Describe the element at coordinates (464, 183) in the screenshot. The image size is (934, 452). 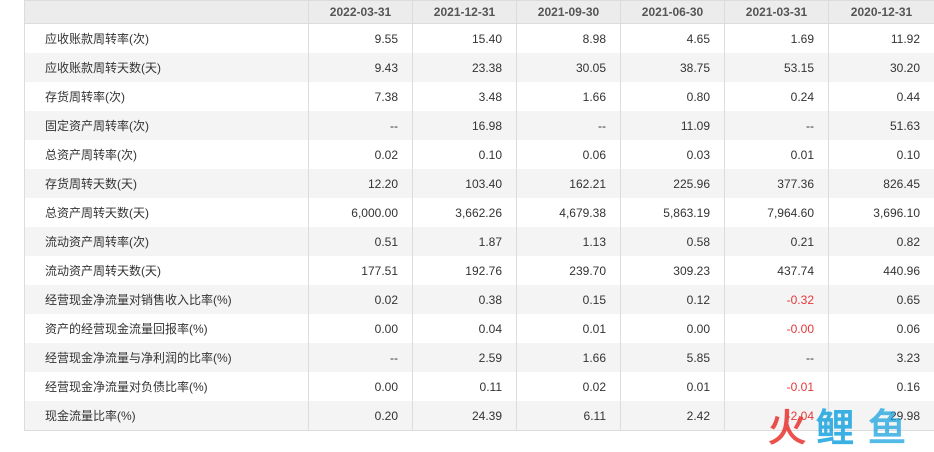
I see `value-cell: 103.40` at that location.